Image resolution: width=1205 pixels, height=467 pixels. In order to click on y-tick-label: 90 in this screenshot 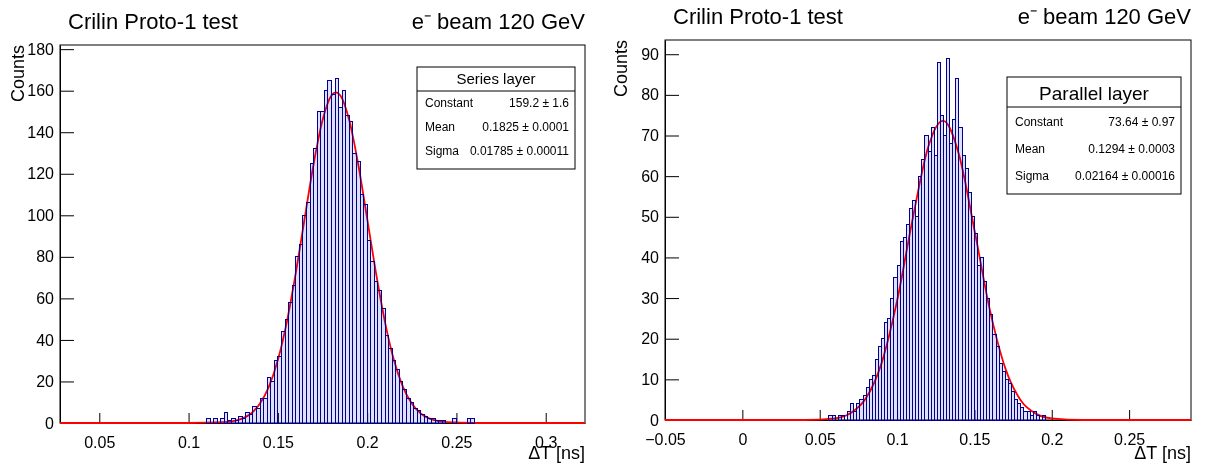, I will do `click(650, 54)`.